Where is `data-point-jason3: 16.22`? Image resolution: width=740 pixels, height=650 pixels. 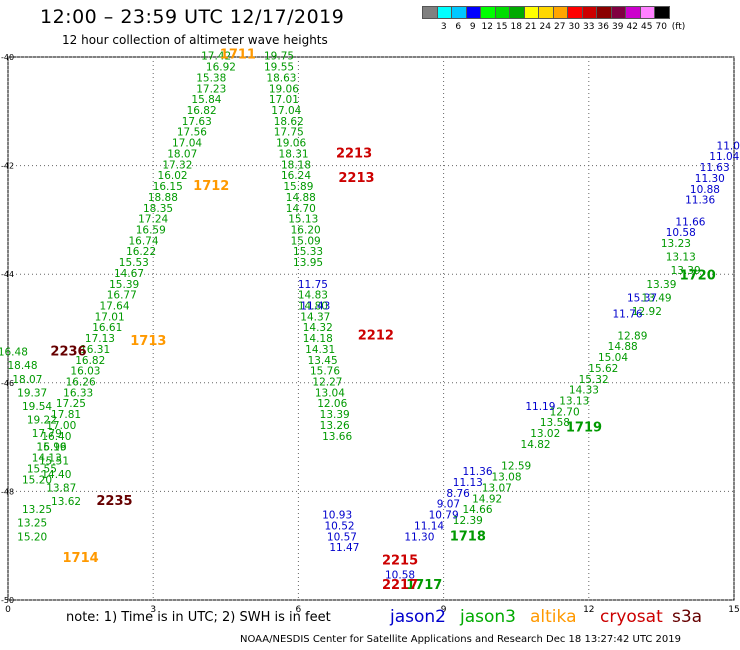
data-point-jason3: 16.22 is located at coordinates (141, 252).